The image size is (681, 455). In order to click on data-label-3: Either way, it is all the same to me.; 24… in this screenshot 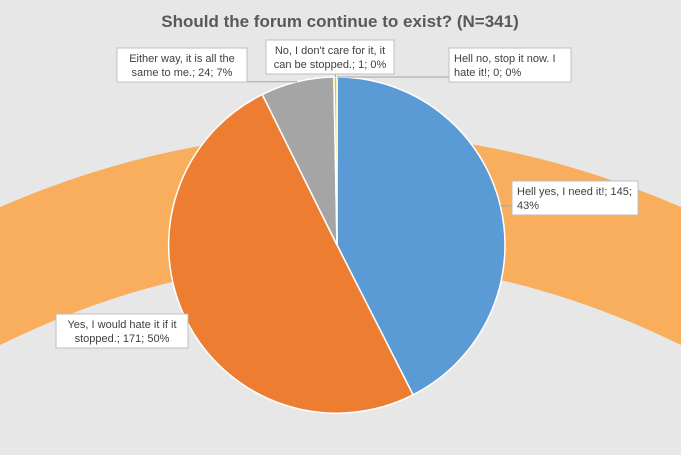, I will do `click(182, 65)`.